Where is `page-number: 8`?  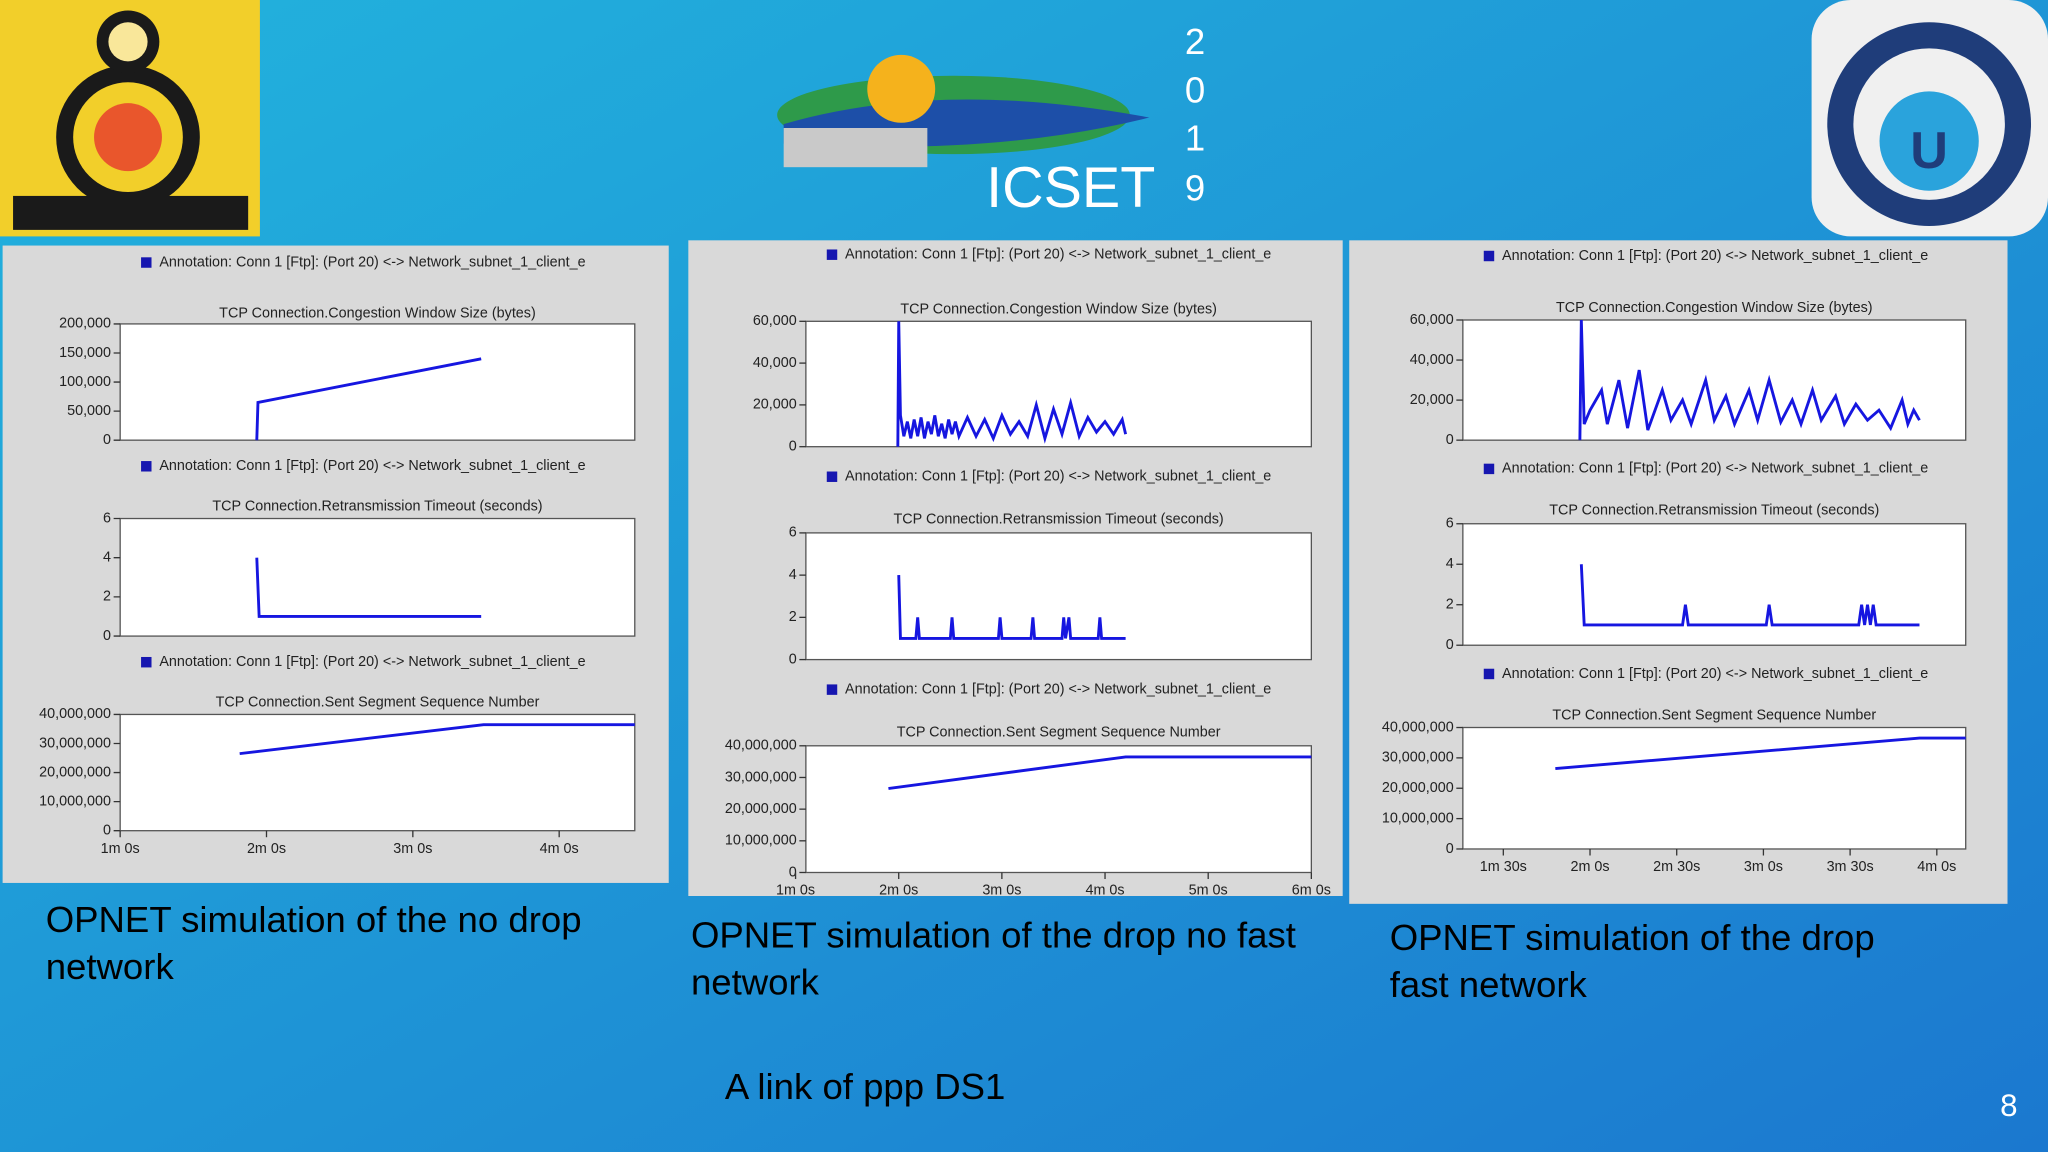
page-number: 8 is located at coordinates (2008, 1105).